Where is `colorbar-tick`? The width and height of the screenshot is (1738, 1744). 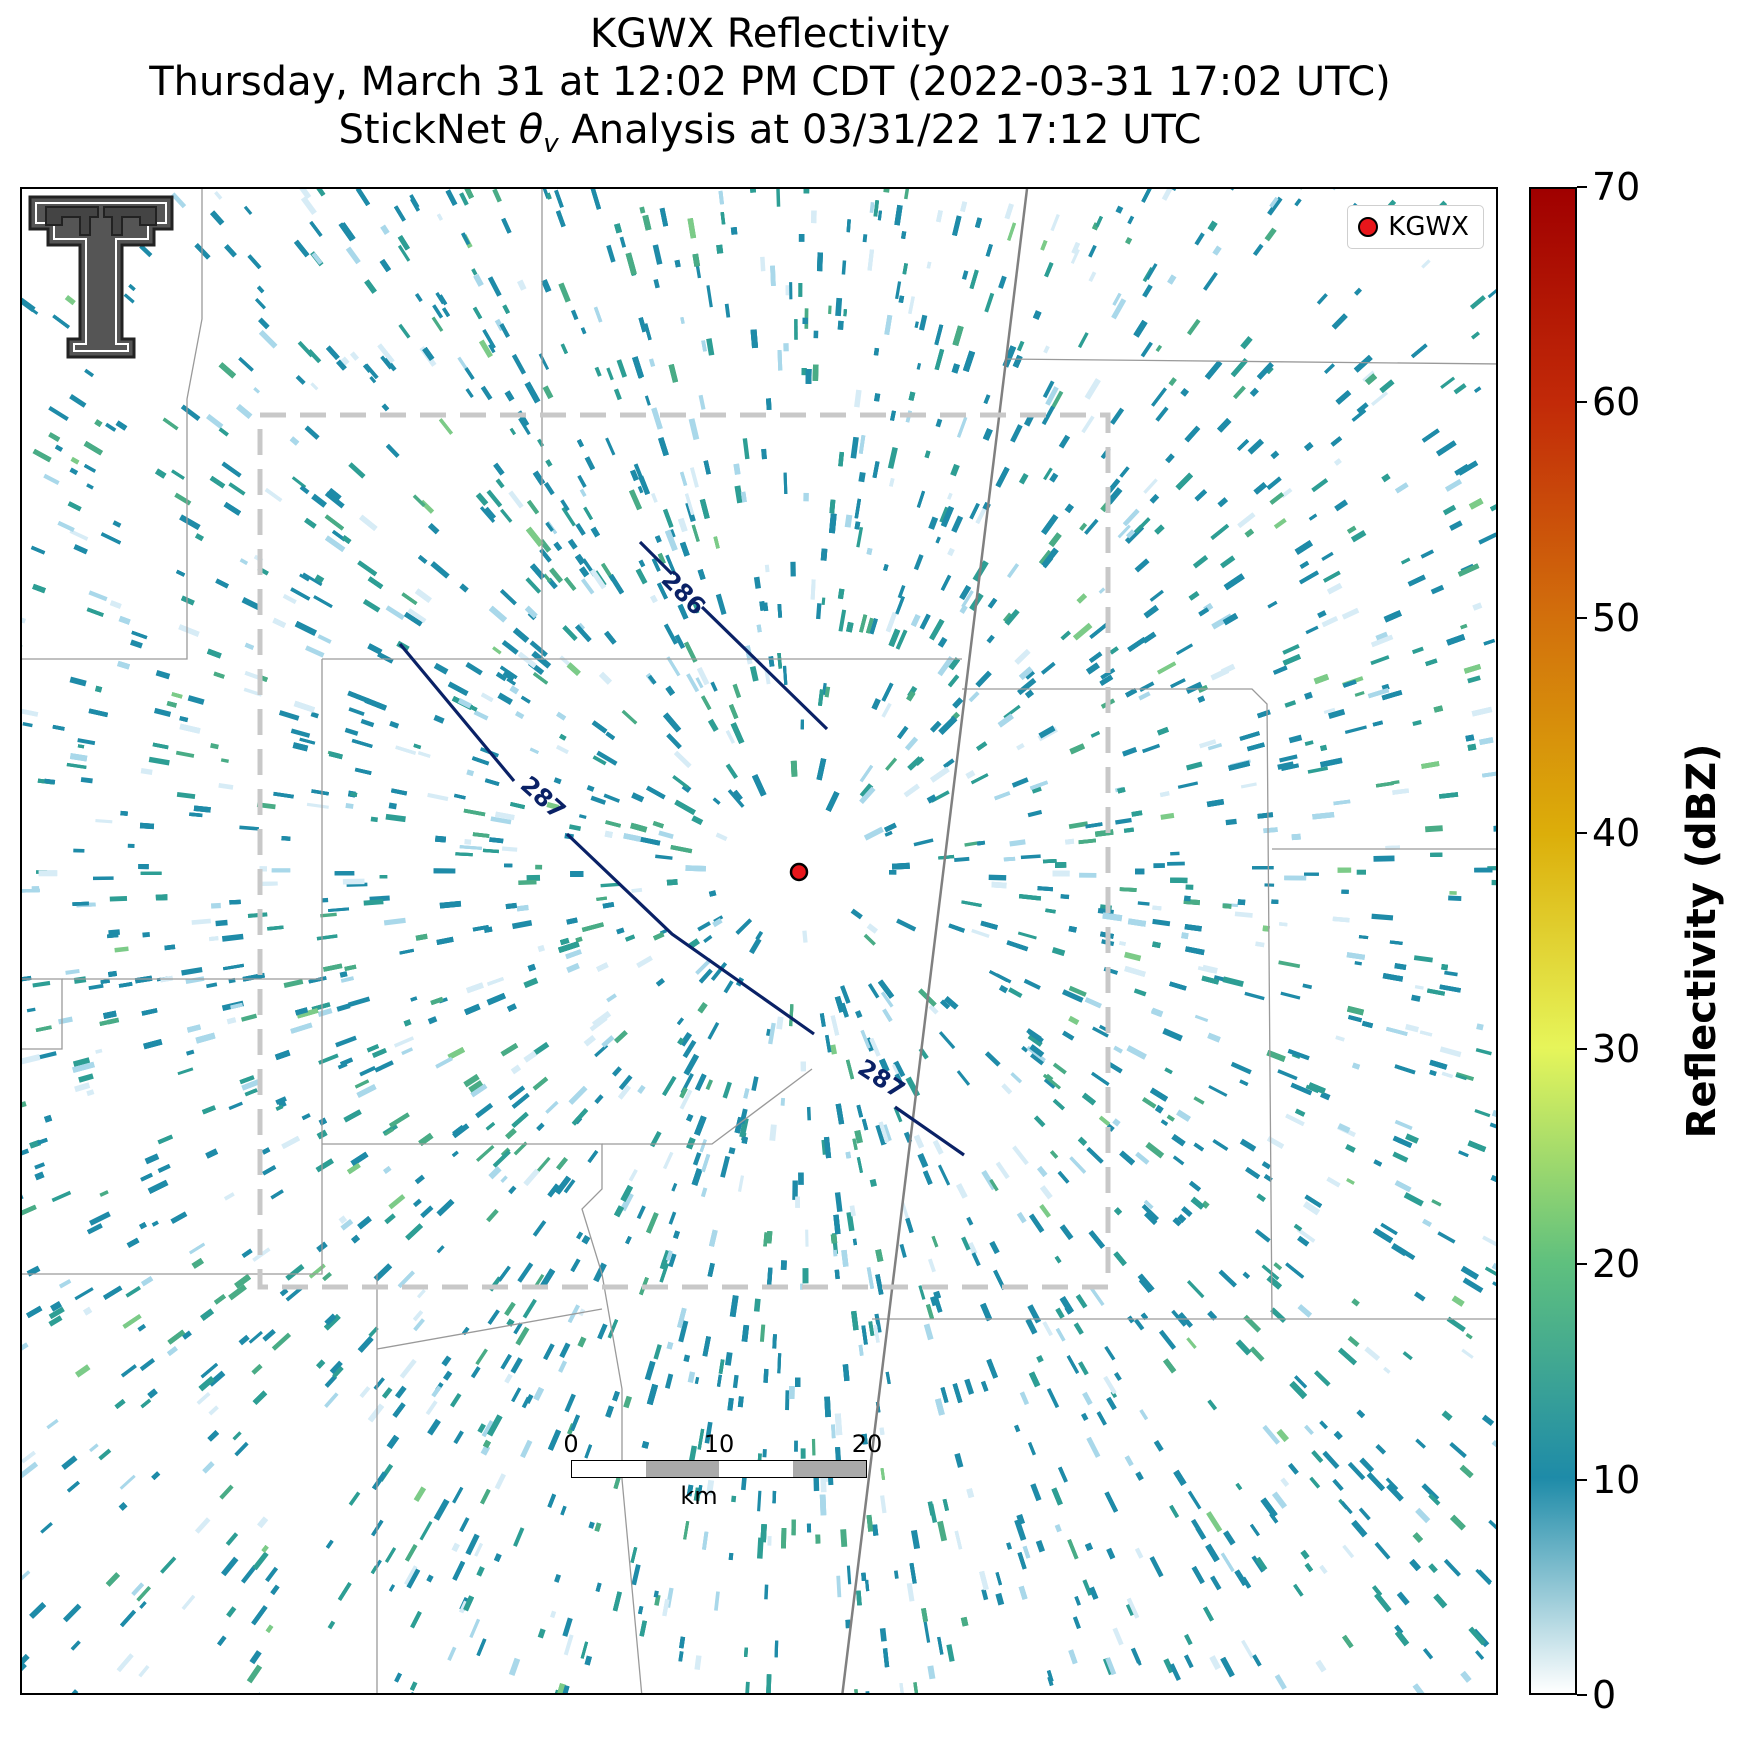 colorbar-tick is located at coordinates (1582, 402).